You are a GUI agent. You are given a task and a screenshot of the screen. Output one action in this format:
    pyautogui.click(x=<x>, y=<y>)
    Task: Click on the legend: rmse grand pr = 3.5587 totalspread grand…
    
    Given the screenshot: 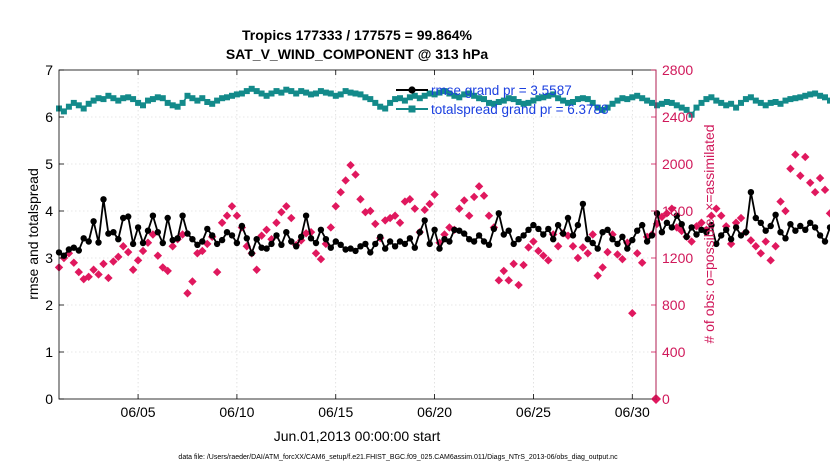 What is the action you would take?
    pyautogui.click(x=502, y=100)
    